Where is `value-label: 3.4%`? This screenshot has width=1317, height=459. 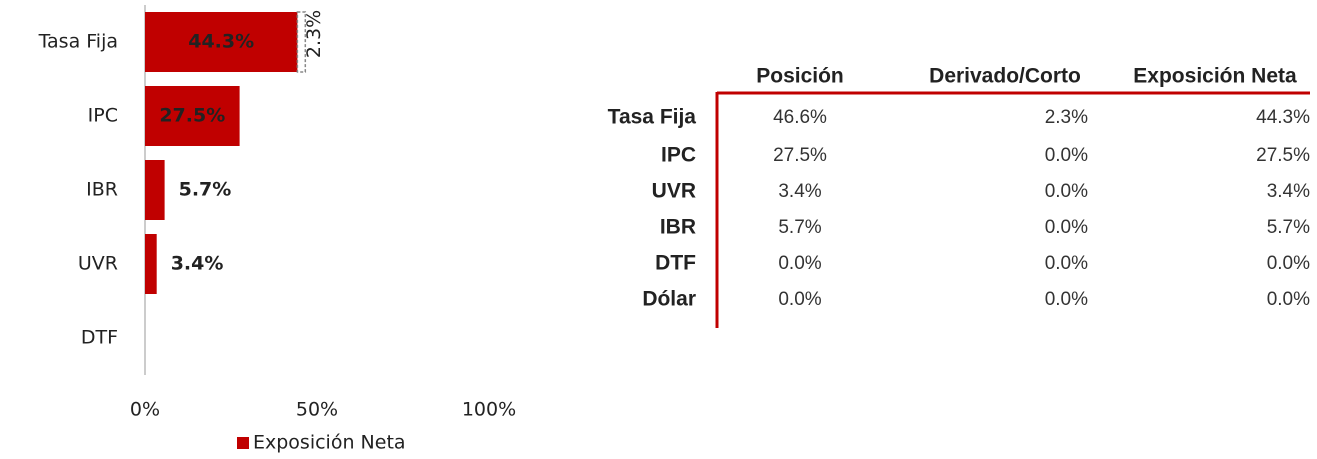
value-label: 3.4% is located at coordinates (197, 264).